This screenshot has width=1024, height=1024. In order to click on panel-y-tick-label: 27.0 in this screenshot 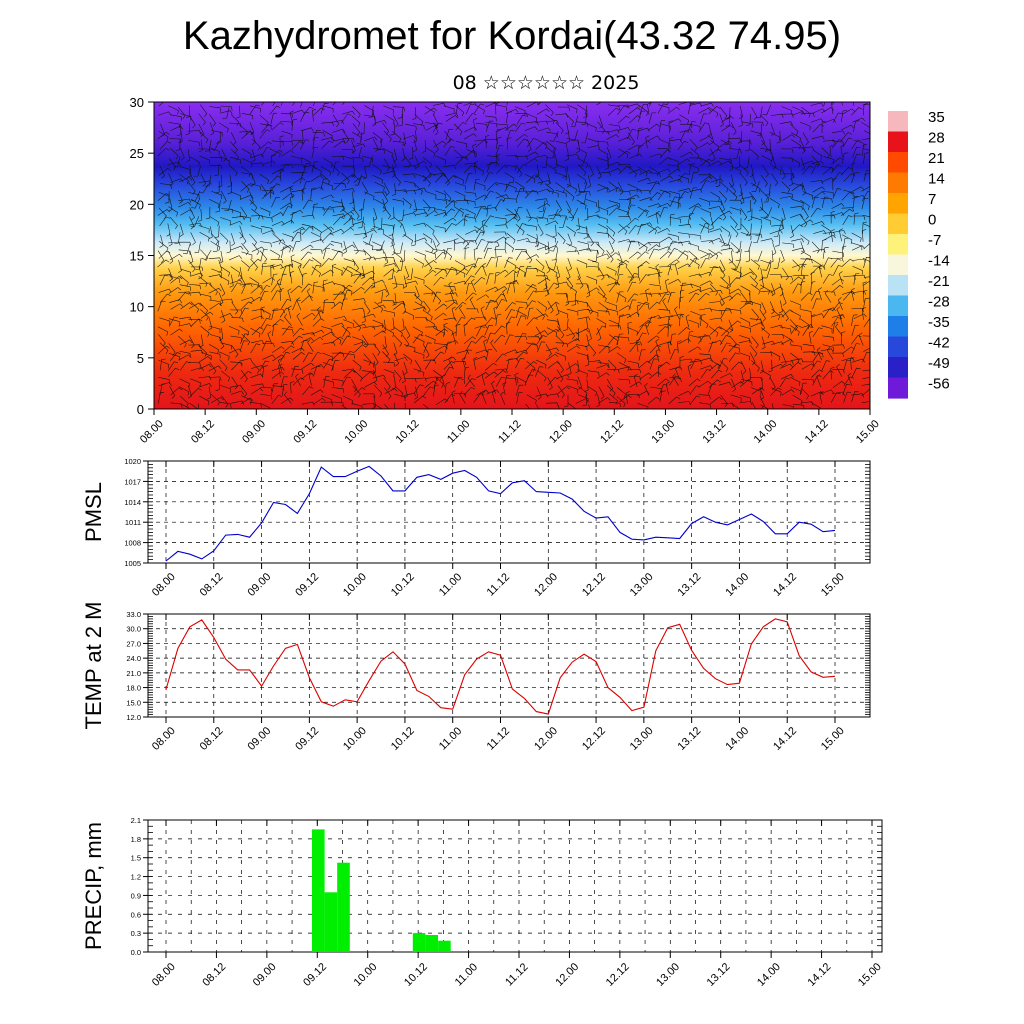, I will do `click(133, 643)`.